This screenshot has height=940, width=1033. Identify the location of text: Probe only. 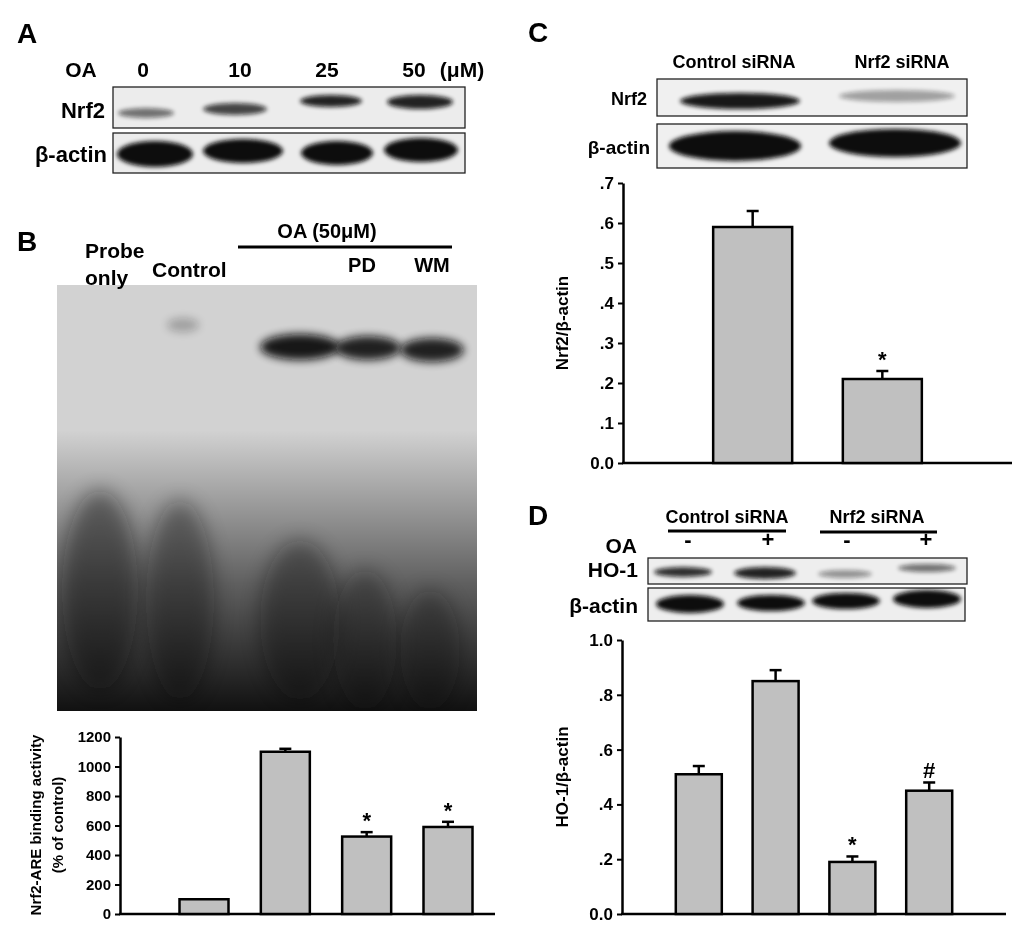
(115, 264).